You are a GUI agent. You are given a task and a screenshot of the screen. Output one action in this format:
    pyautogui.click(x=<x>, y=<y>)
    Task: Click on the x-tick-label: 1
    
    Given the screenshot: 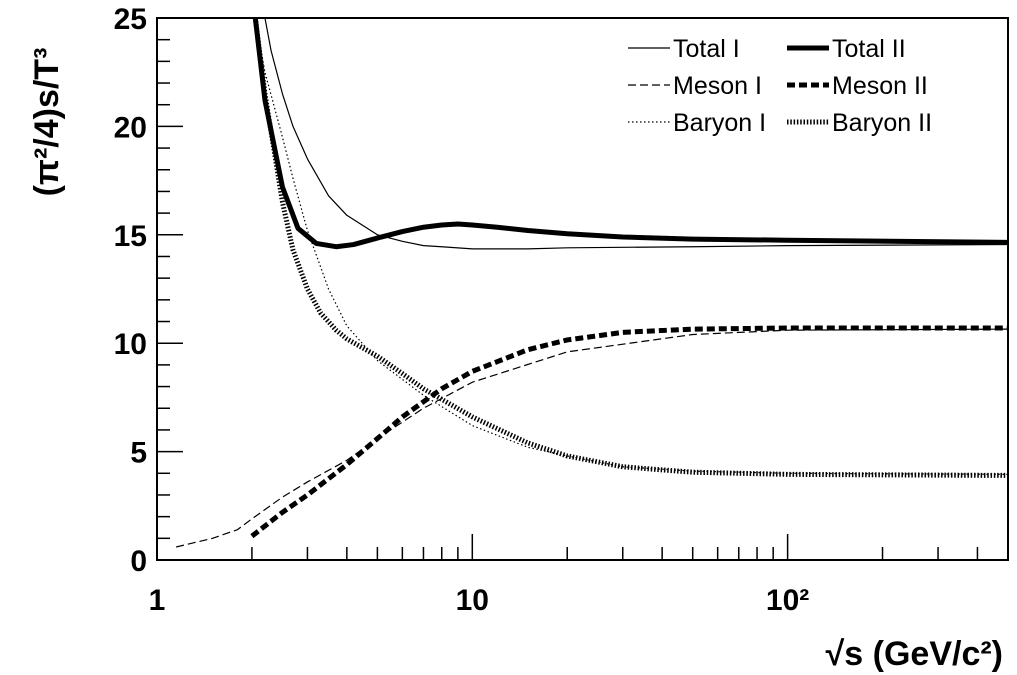 What is the action you would take?
    pyautogui.click(x=157, y=600)
    